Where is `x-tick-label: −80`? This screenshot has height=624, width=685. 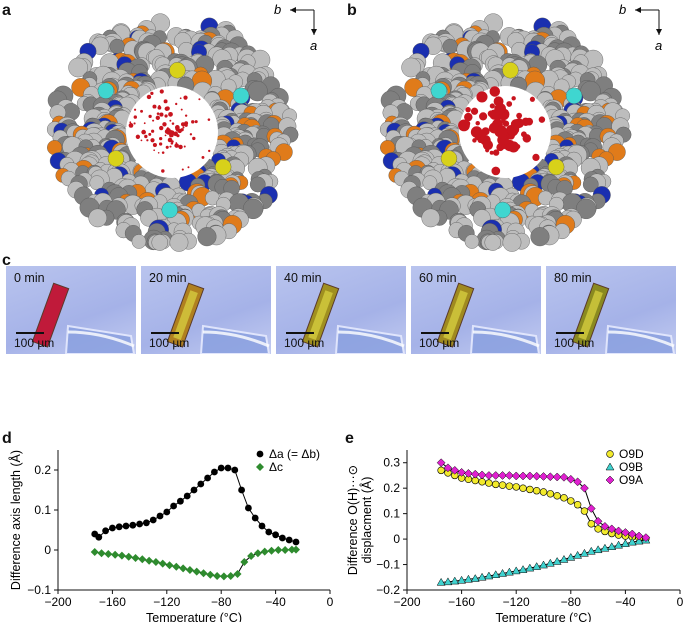 x-tick-label: −80 is located at coordinates (571, 602).